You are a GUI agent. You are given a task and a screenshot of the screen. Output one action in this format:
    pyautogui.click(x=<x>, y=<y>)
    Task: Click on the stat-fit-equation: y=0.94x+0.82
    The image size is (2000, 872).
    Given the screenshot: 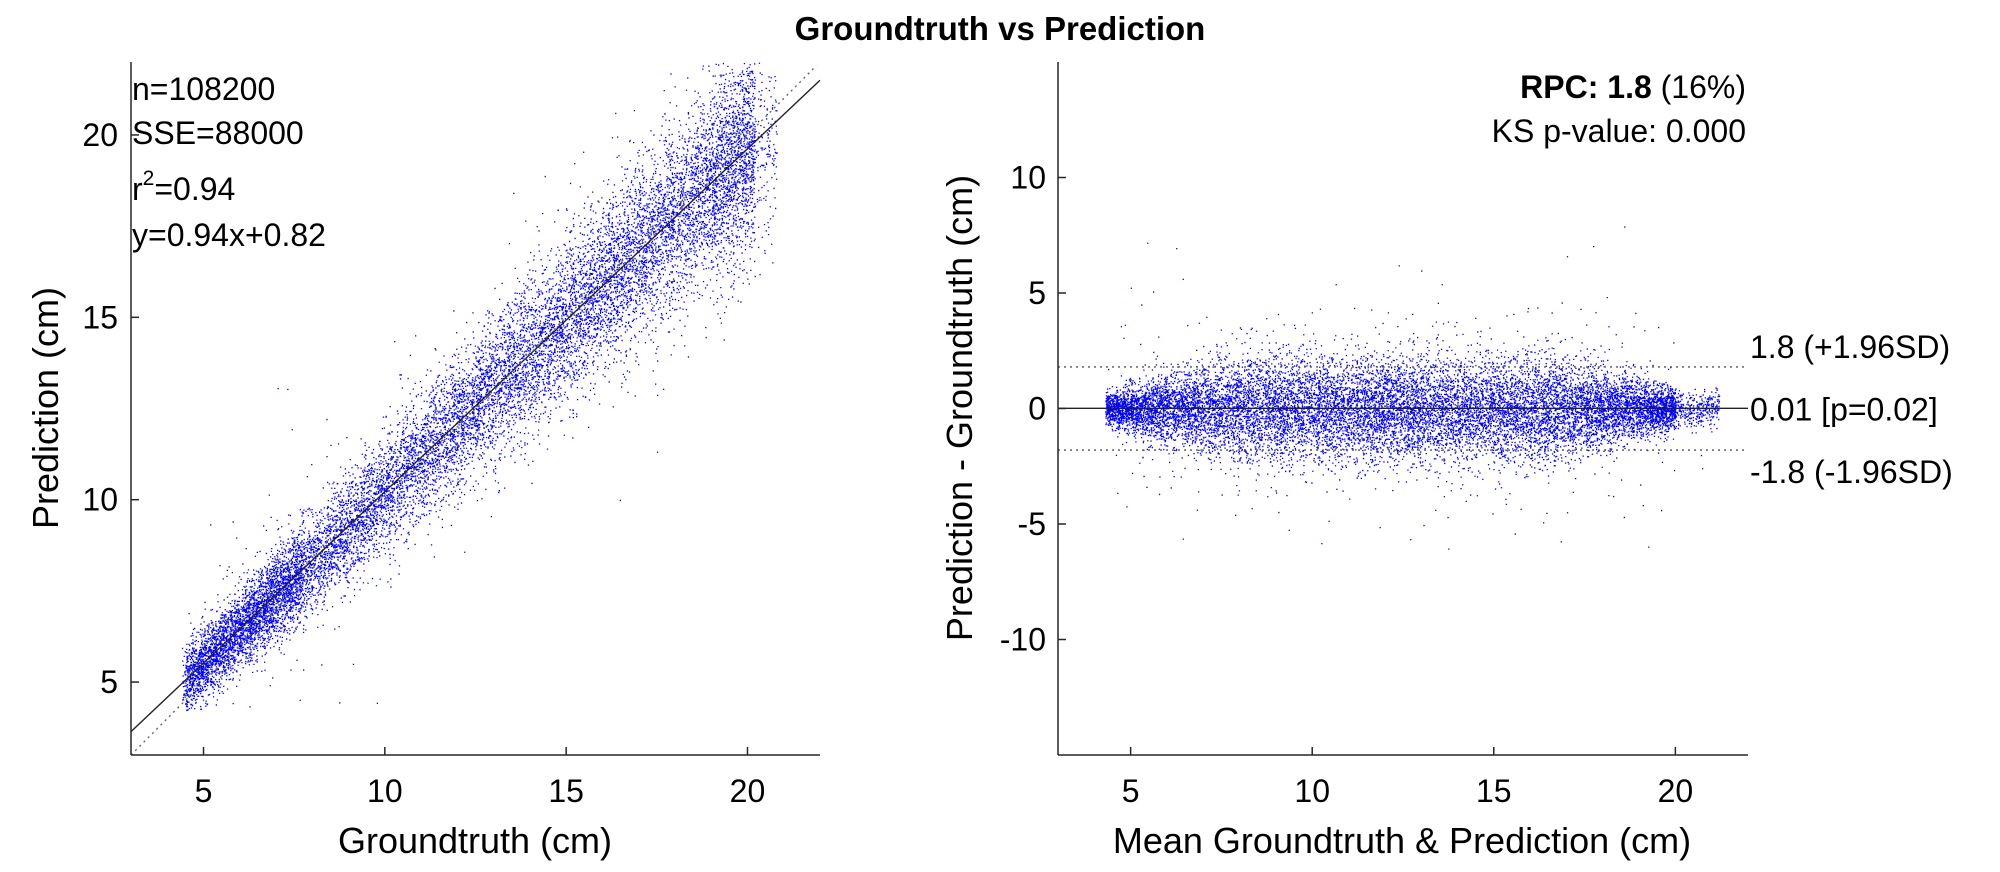 What is the action you would take?
    pyautogui.click(x=229, y=235)
    